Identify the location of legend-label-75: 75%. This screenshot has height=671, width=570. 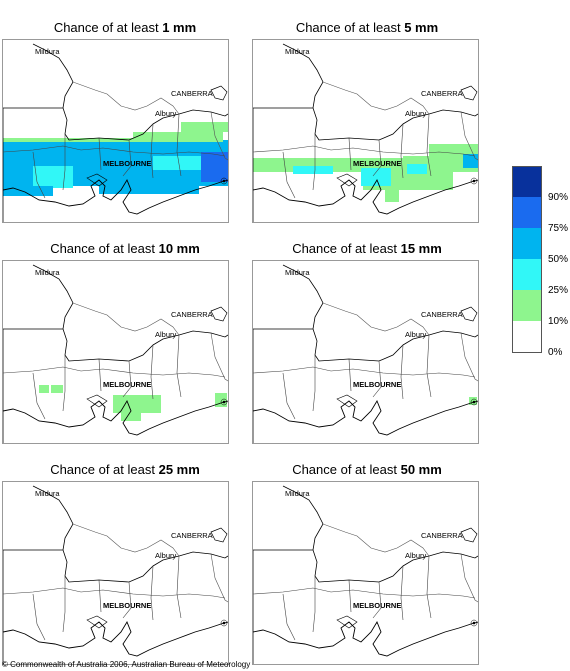
(558, 228).